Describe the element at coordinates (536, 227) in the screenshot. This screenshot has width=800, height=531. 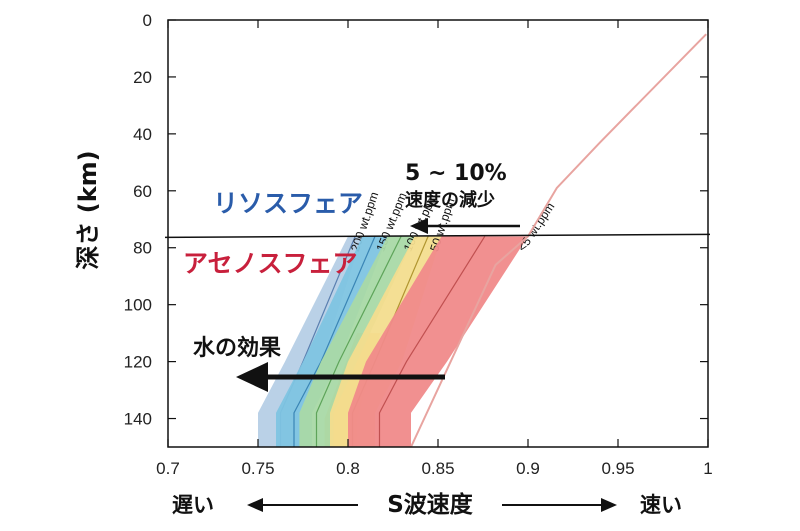
I see `band-4-label: <5 wt.ppm` at that location.